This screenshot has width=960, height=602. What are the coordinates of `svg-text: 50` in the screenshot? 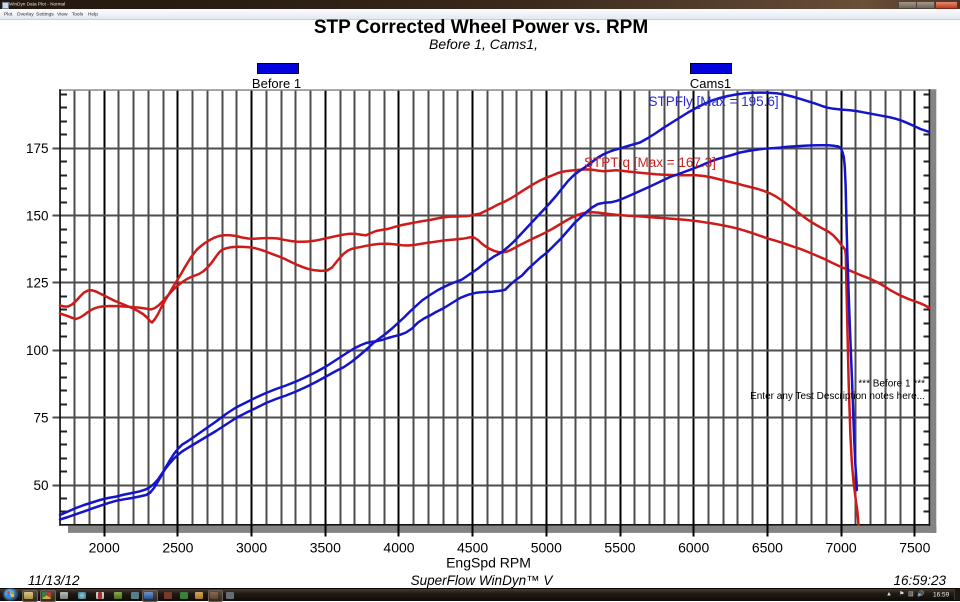 It's located at (40, 485).